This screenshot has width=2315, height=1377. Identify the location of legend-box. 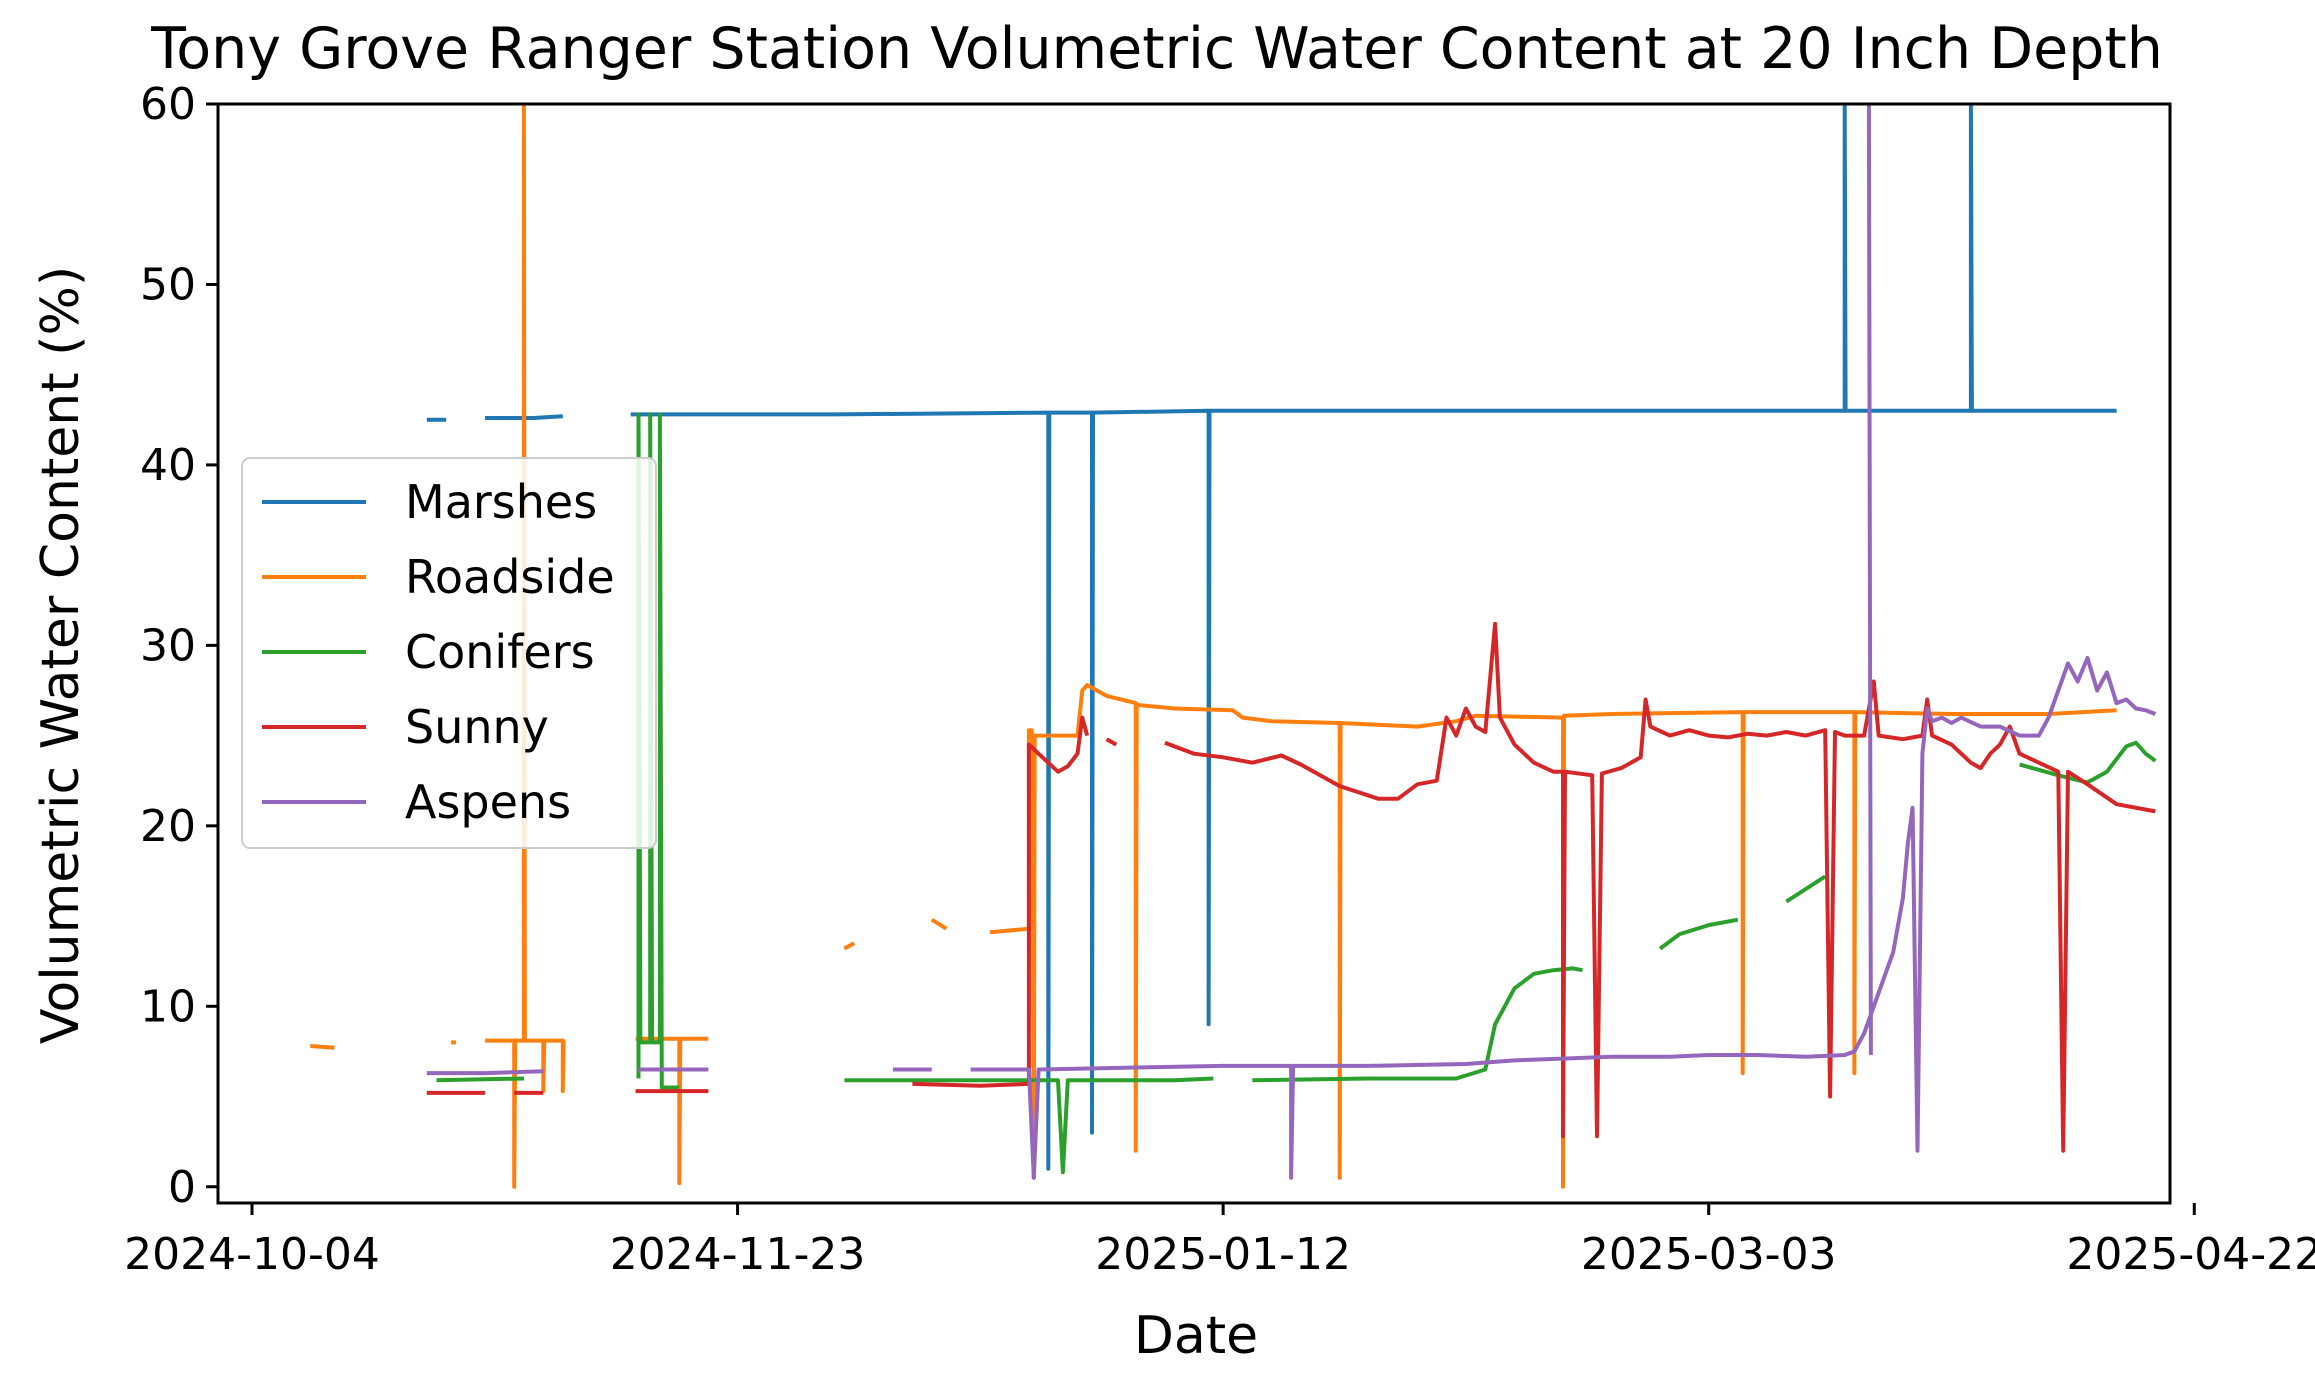
(449, 653).